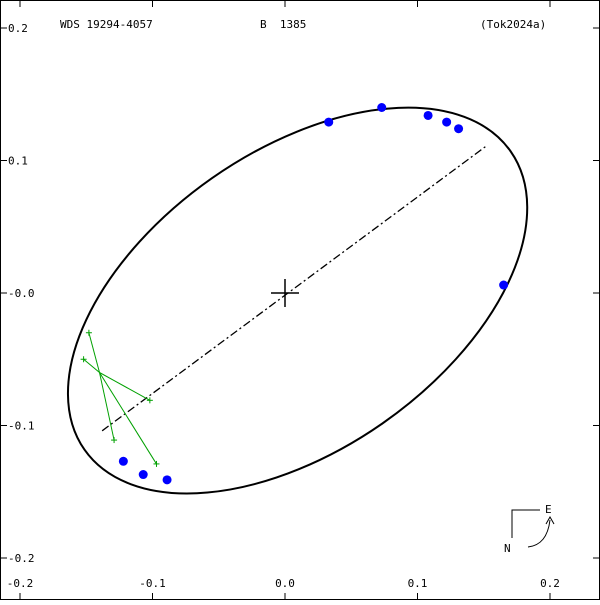 The width and height of the screenshot is (600, 605). Describe the element at coordinates (513, 24) in the screenshot. I see `reference-label: (Tok2024a)` at that location.